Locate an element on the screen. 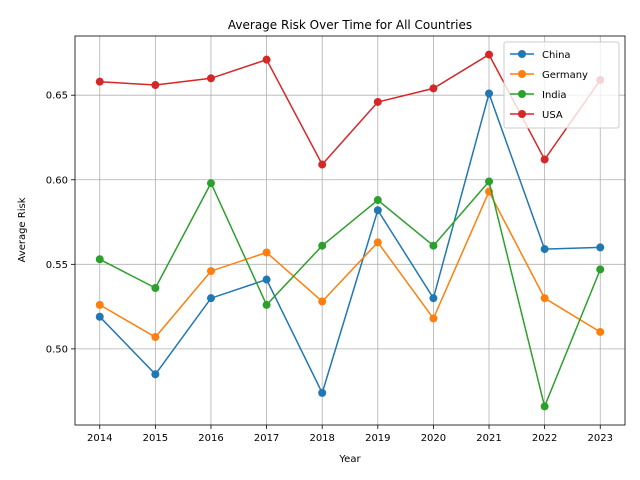 The height and width of the screenshot is (480, 640). x-tick-label: 2015 is located at coordinates (155, 438).